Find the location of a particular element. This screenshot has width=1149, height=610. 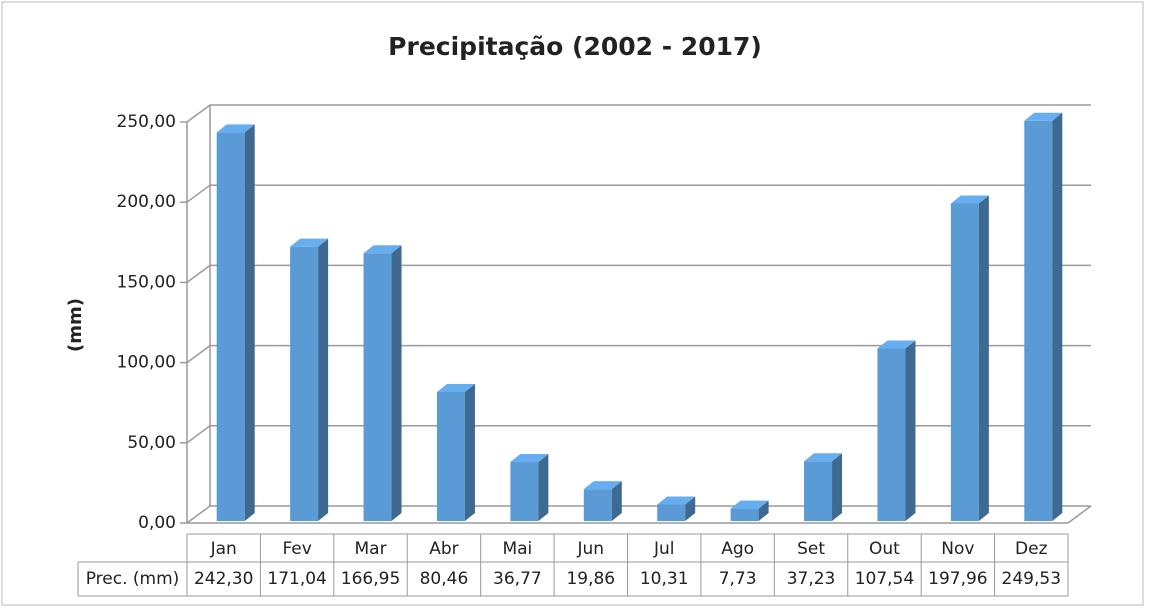

x-tick-label: Dez is located at coordinates (1031, 549).